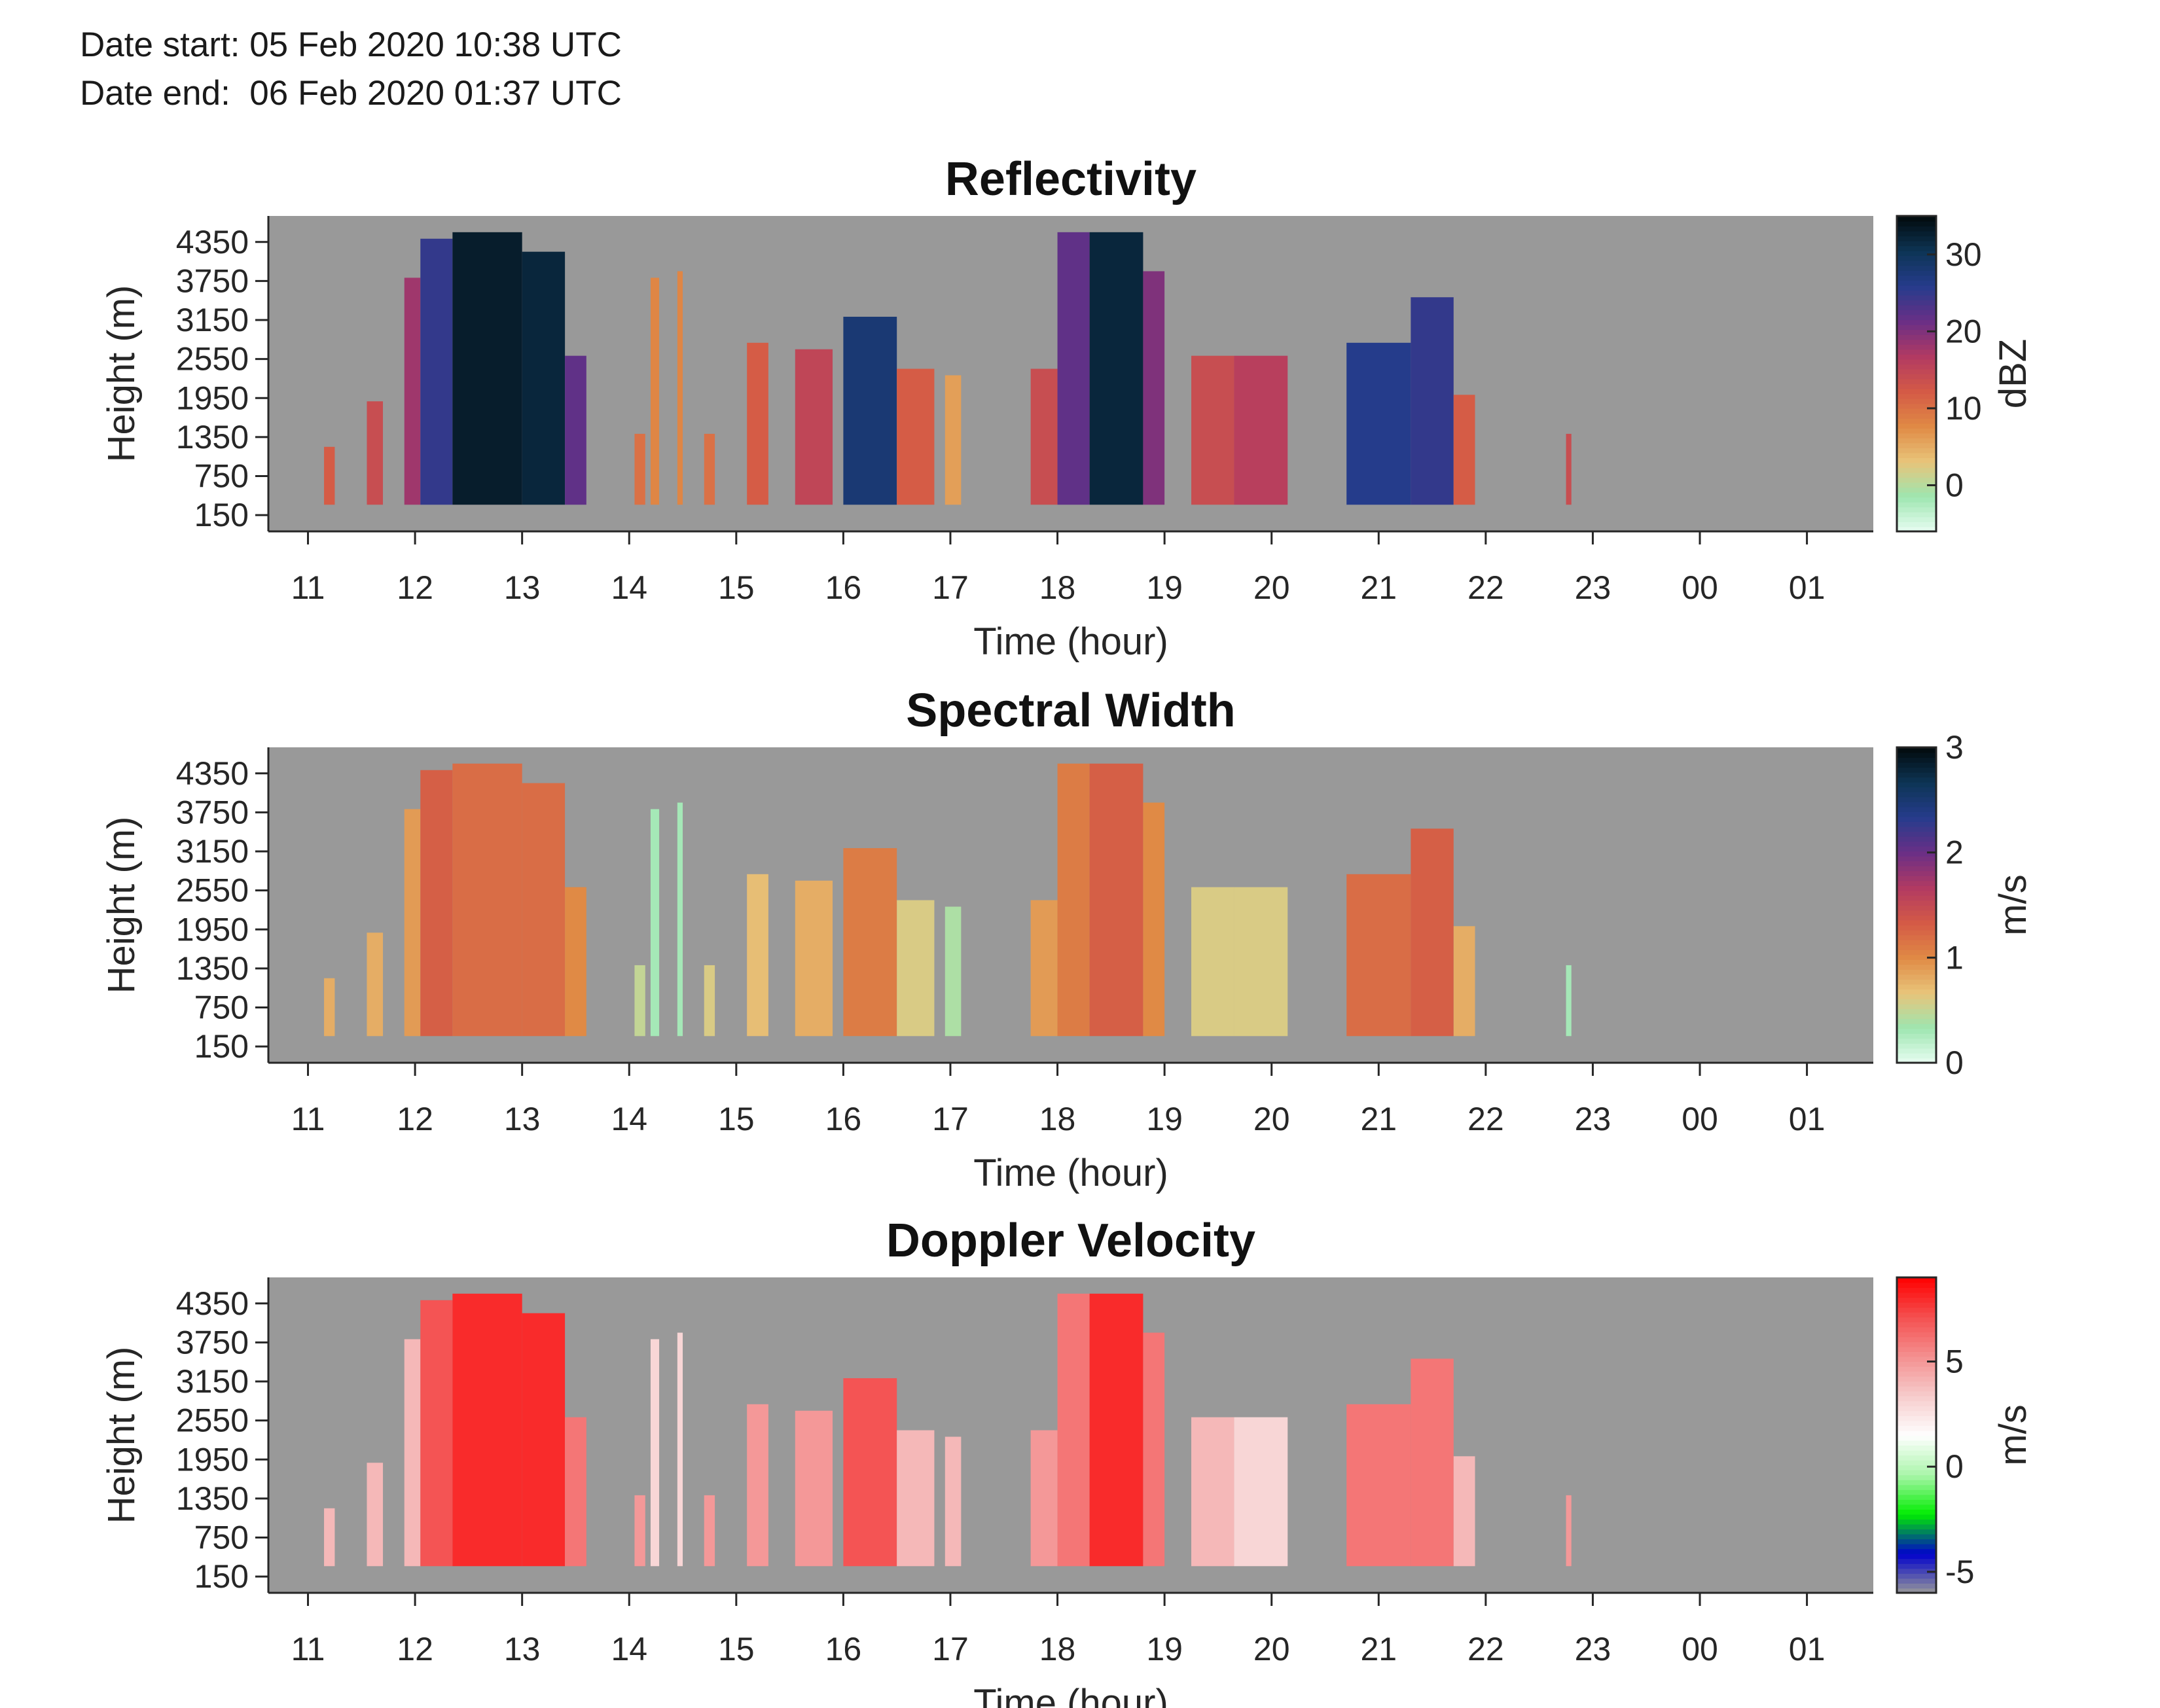  Describe the element at coordinates (1070, 711) in the screenshot. I see `panel-title: Spectral Width` at that location.